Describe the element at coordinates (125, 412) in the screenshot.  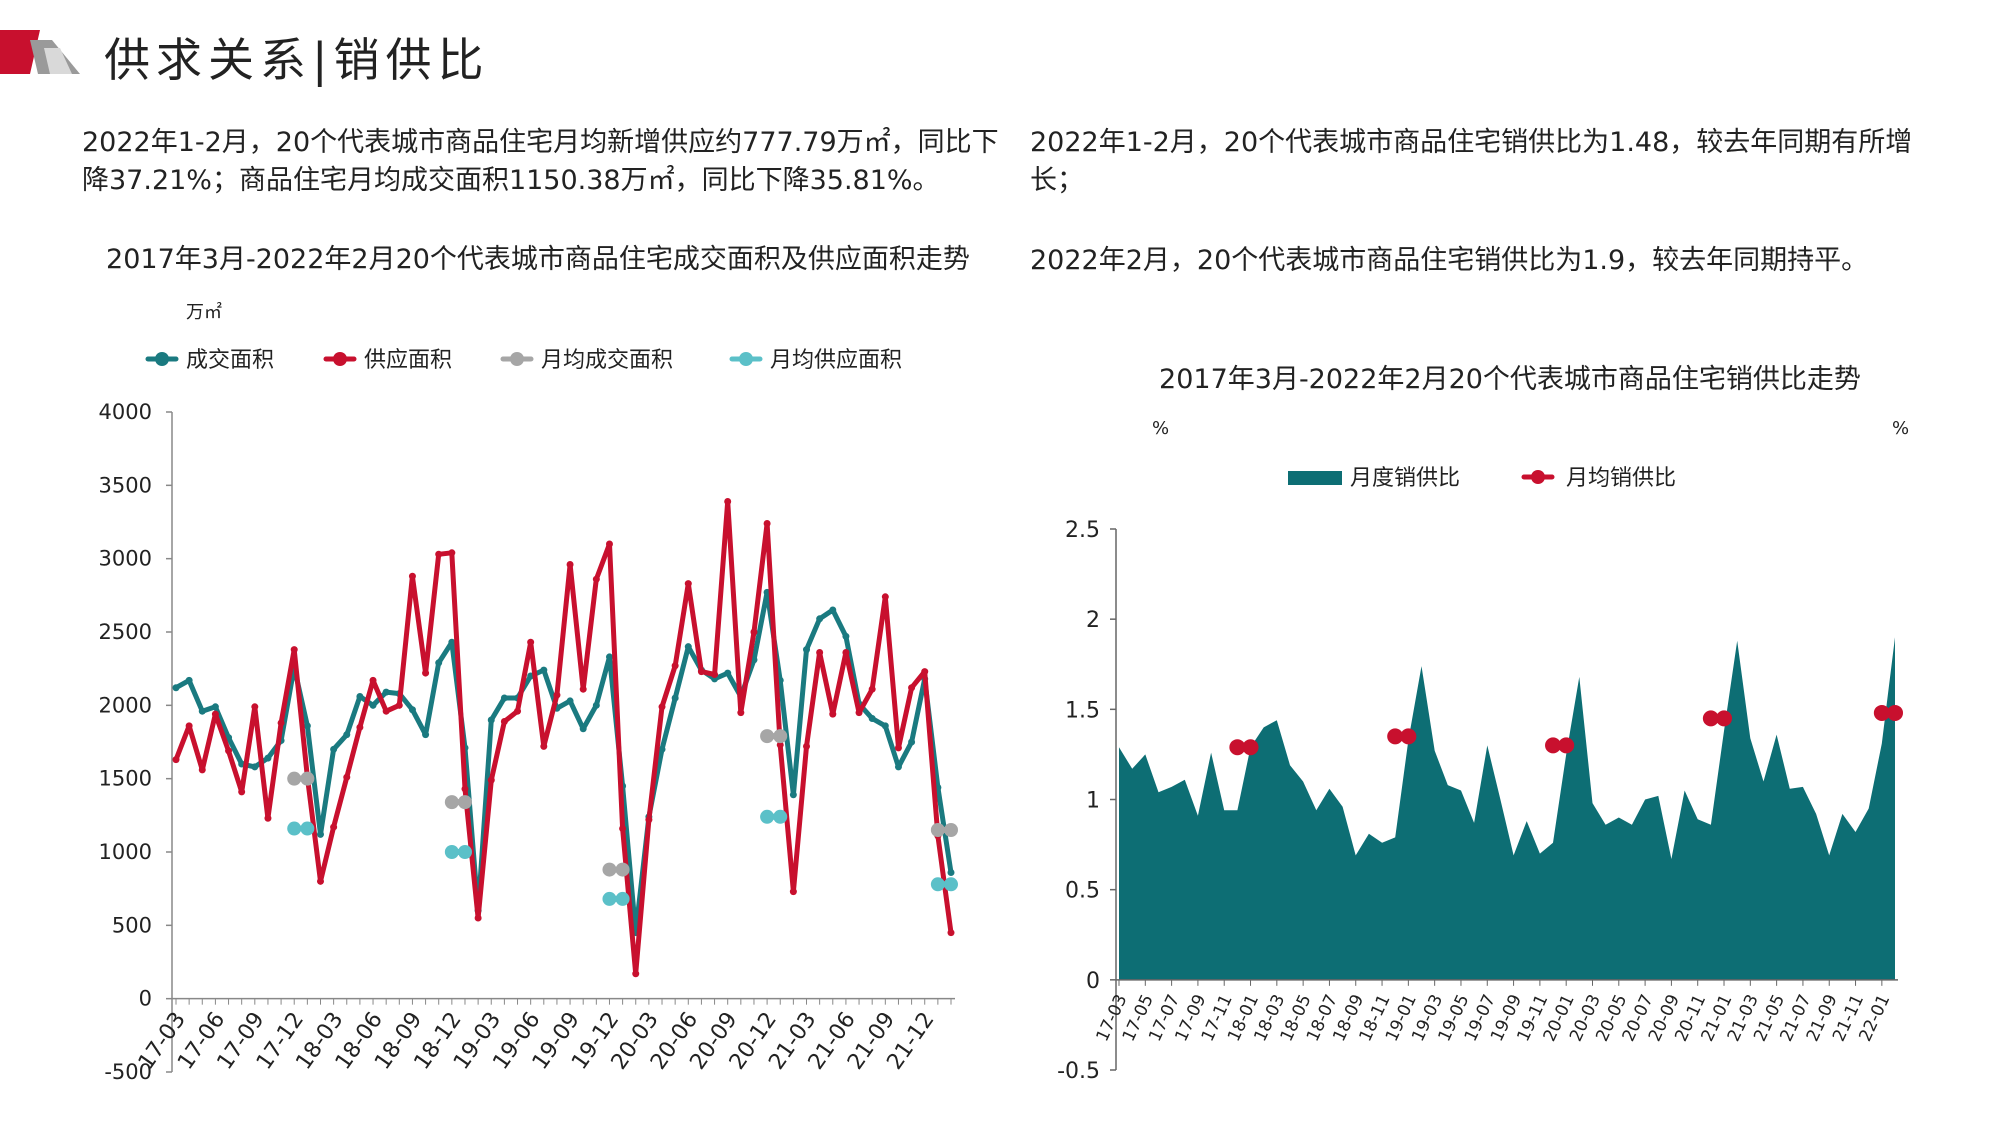
I see `y-tick-label: 4000` at that location.